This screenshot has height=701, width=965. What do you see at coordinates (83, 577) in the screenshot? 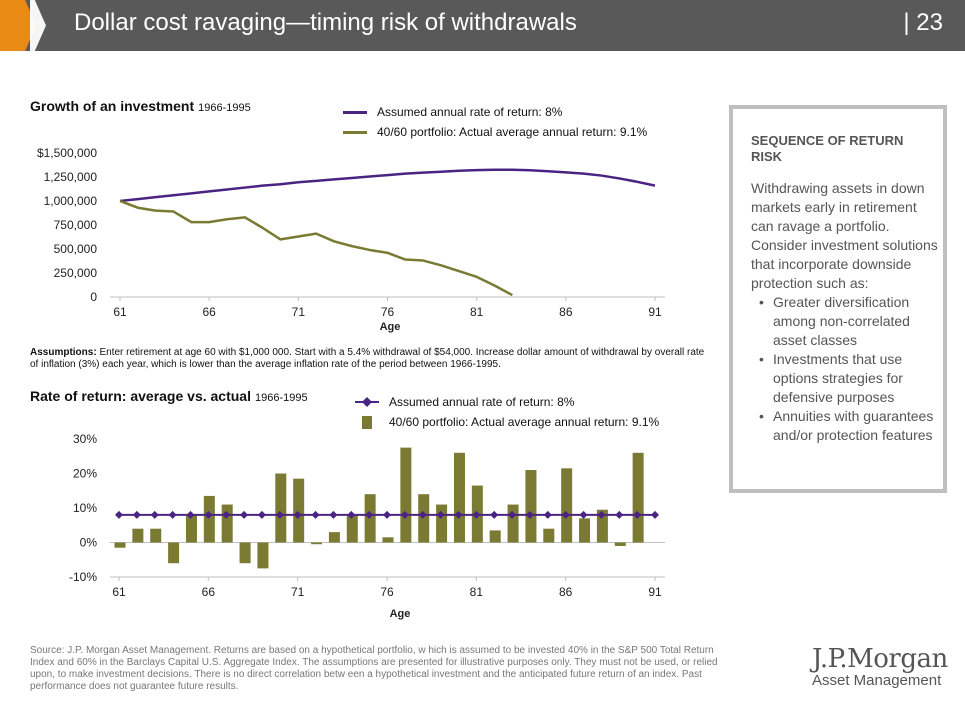
I see `y-tick-label: -10%` at bounding box center [83, 577].